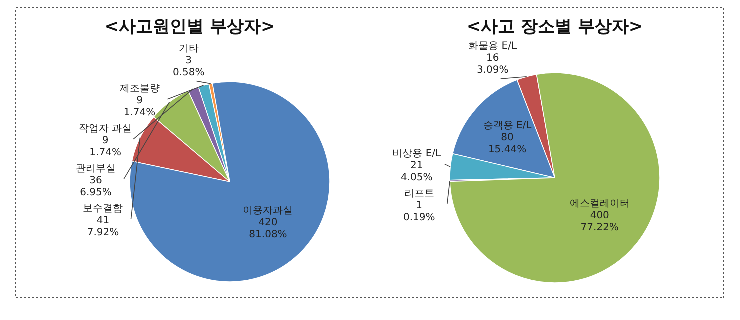 Image resolution: width=740 pixels, height=320 pixels. I want to click on data-label: 420 81.08%, so click(268, 229).